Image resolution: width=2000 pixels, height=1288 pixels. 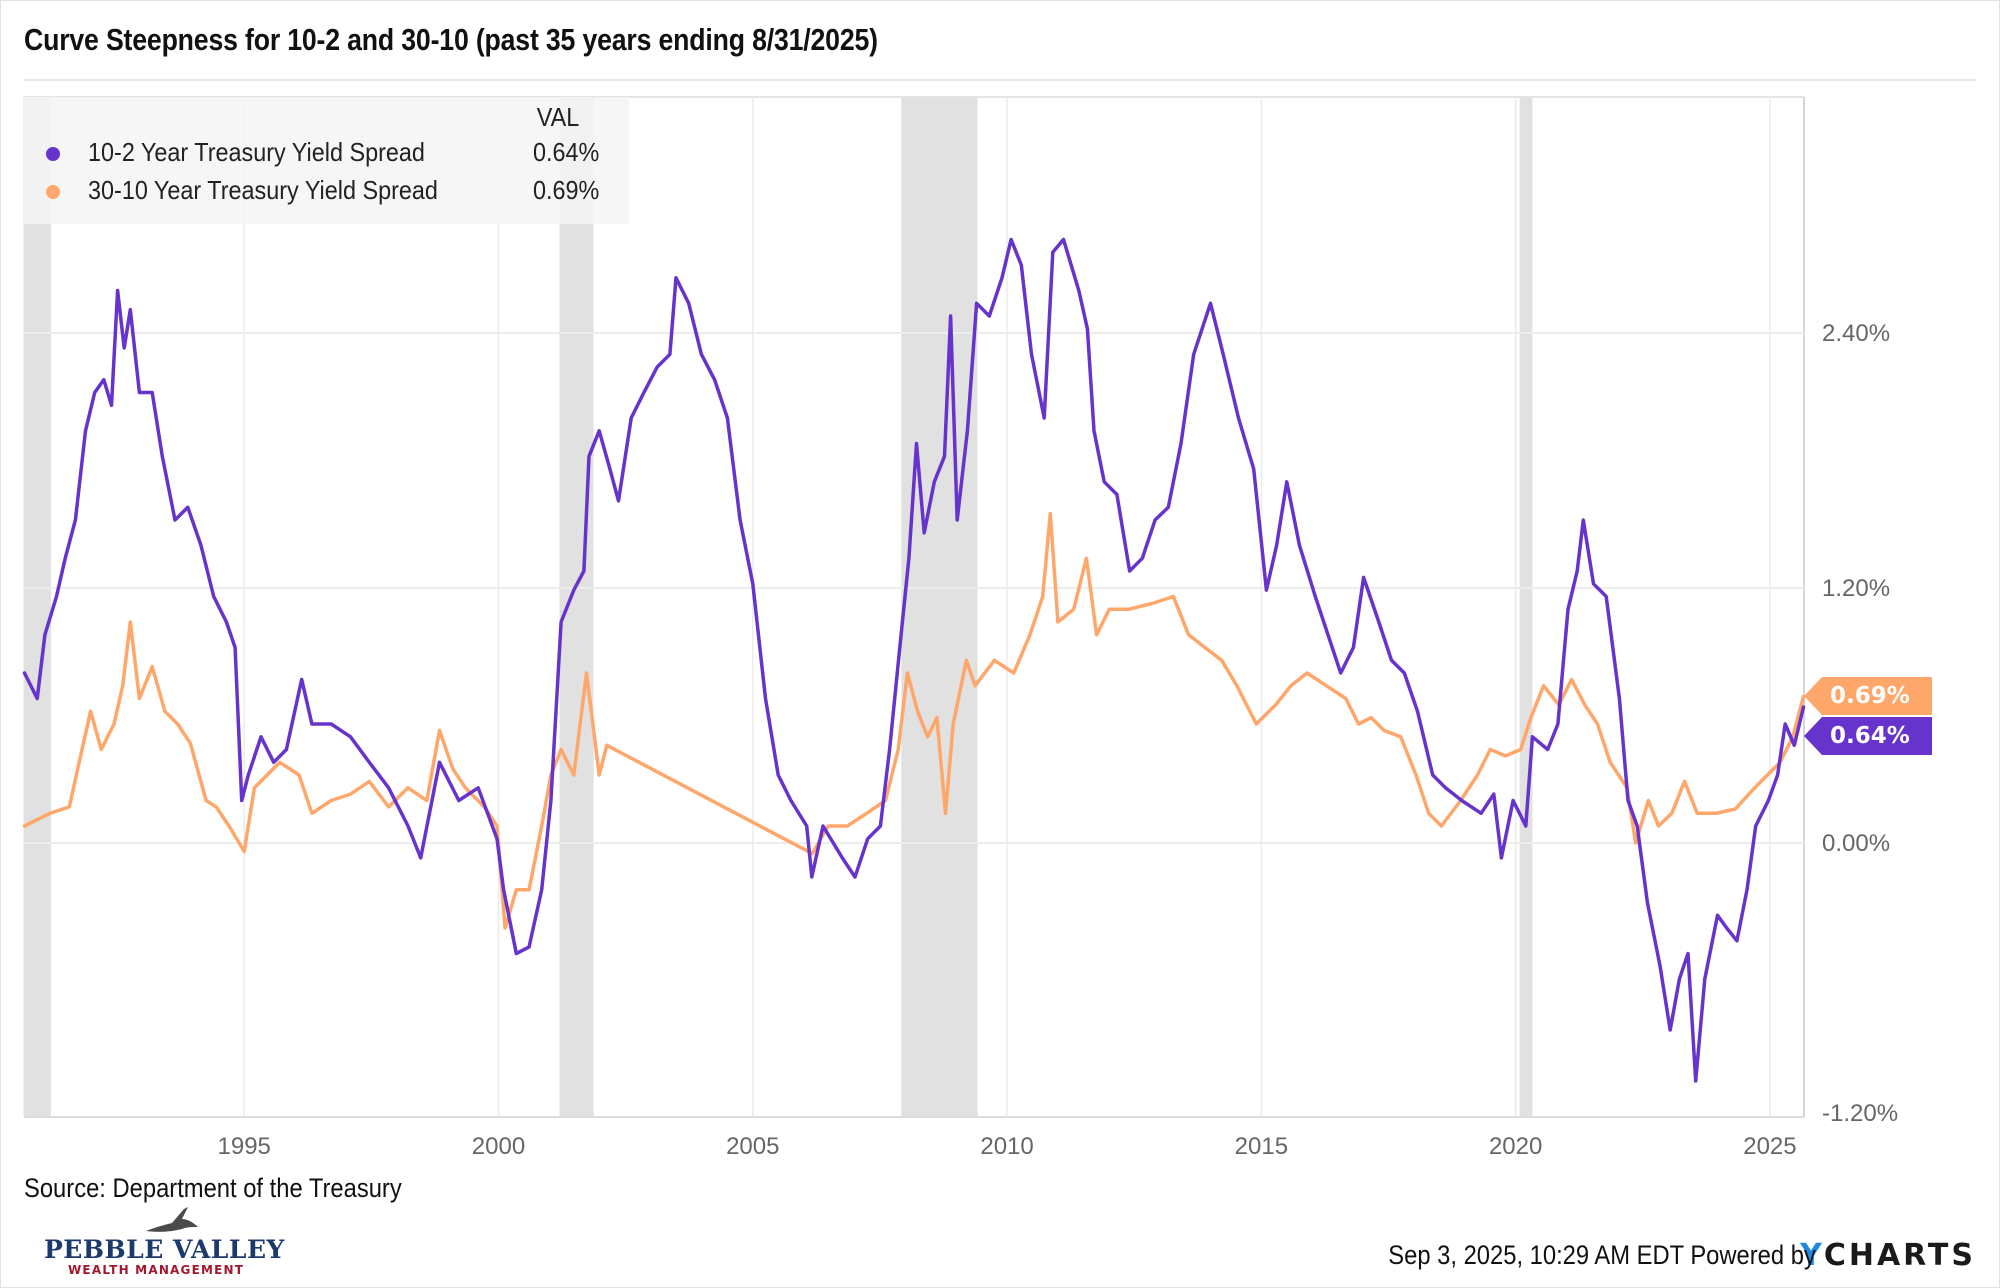 I want to click on x-axis-ticks: 1995 2000 2005 2010 2015 2020 2025, so click(x=1007, y=1146).